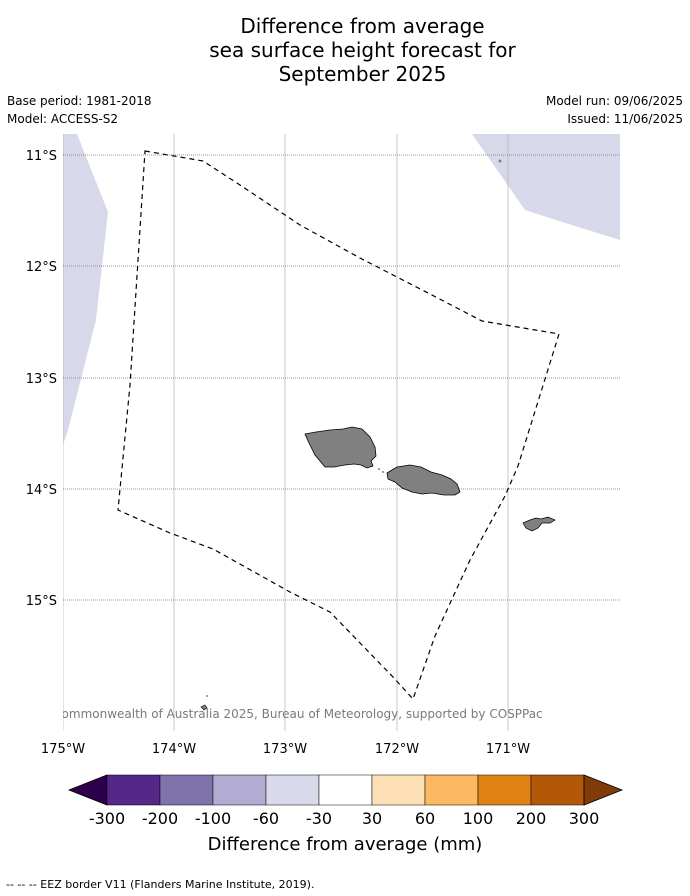 This screenshot has height=896, width=690. What do you see at coordinates (204, 707) in the screenshot?
I see `island-south-islet` at bounding box center [204, 707].